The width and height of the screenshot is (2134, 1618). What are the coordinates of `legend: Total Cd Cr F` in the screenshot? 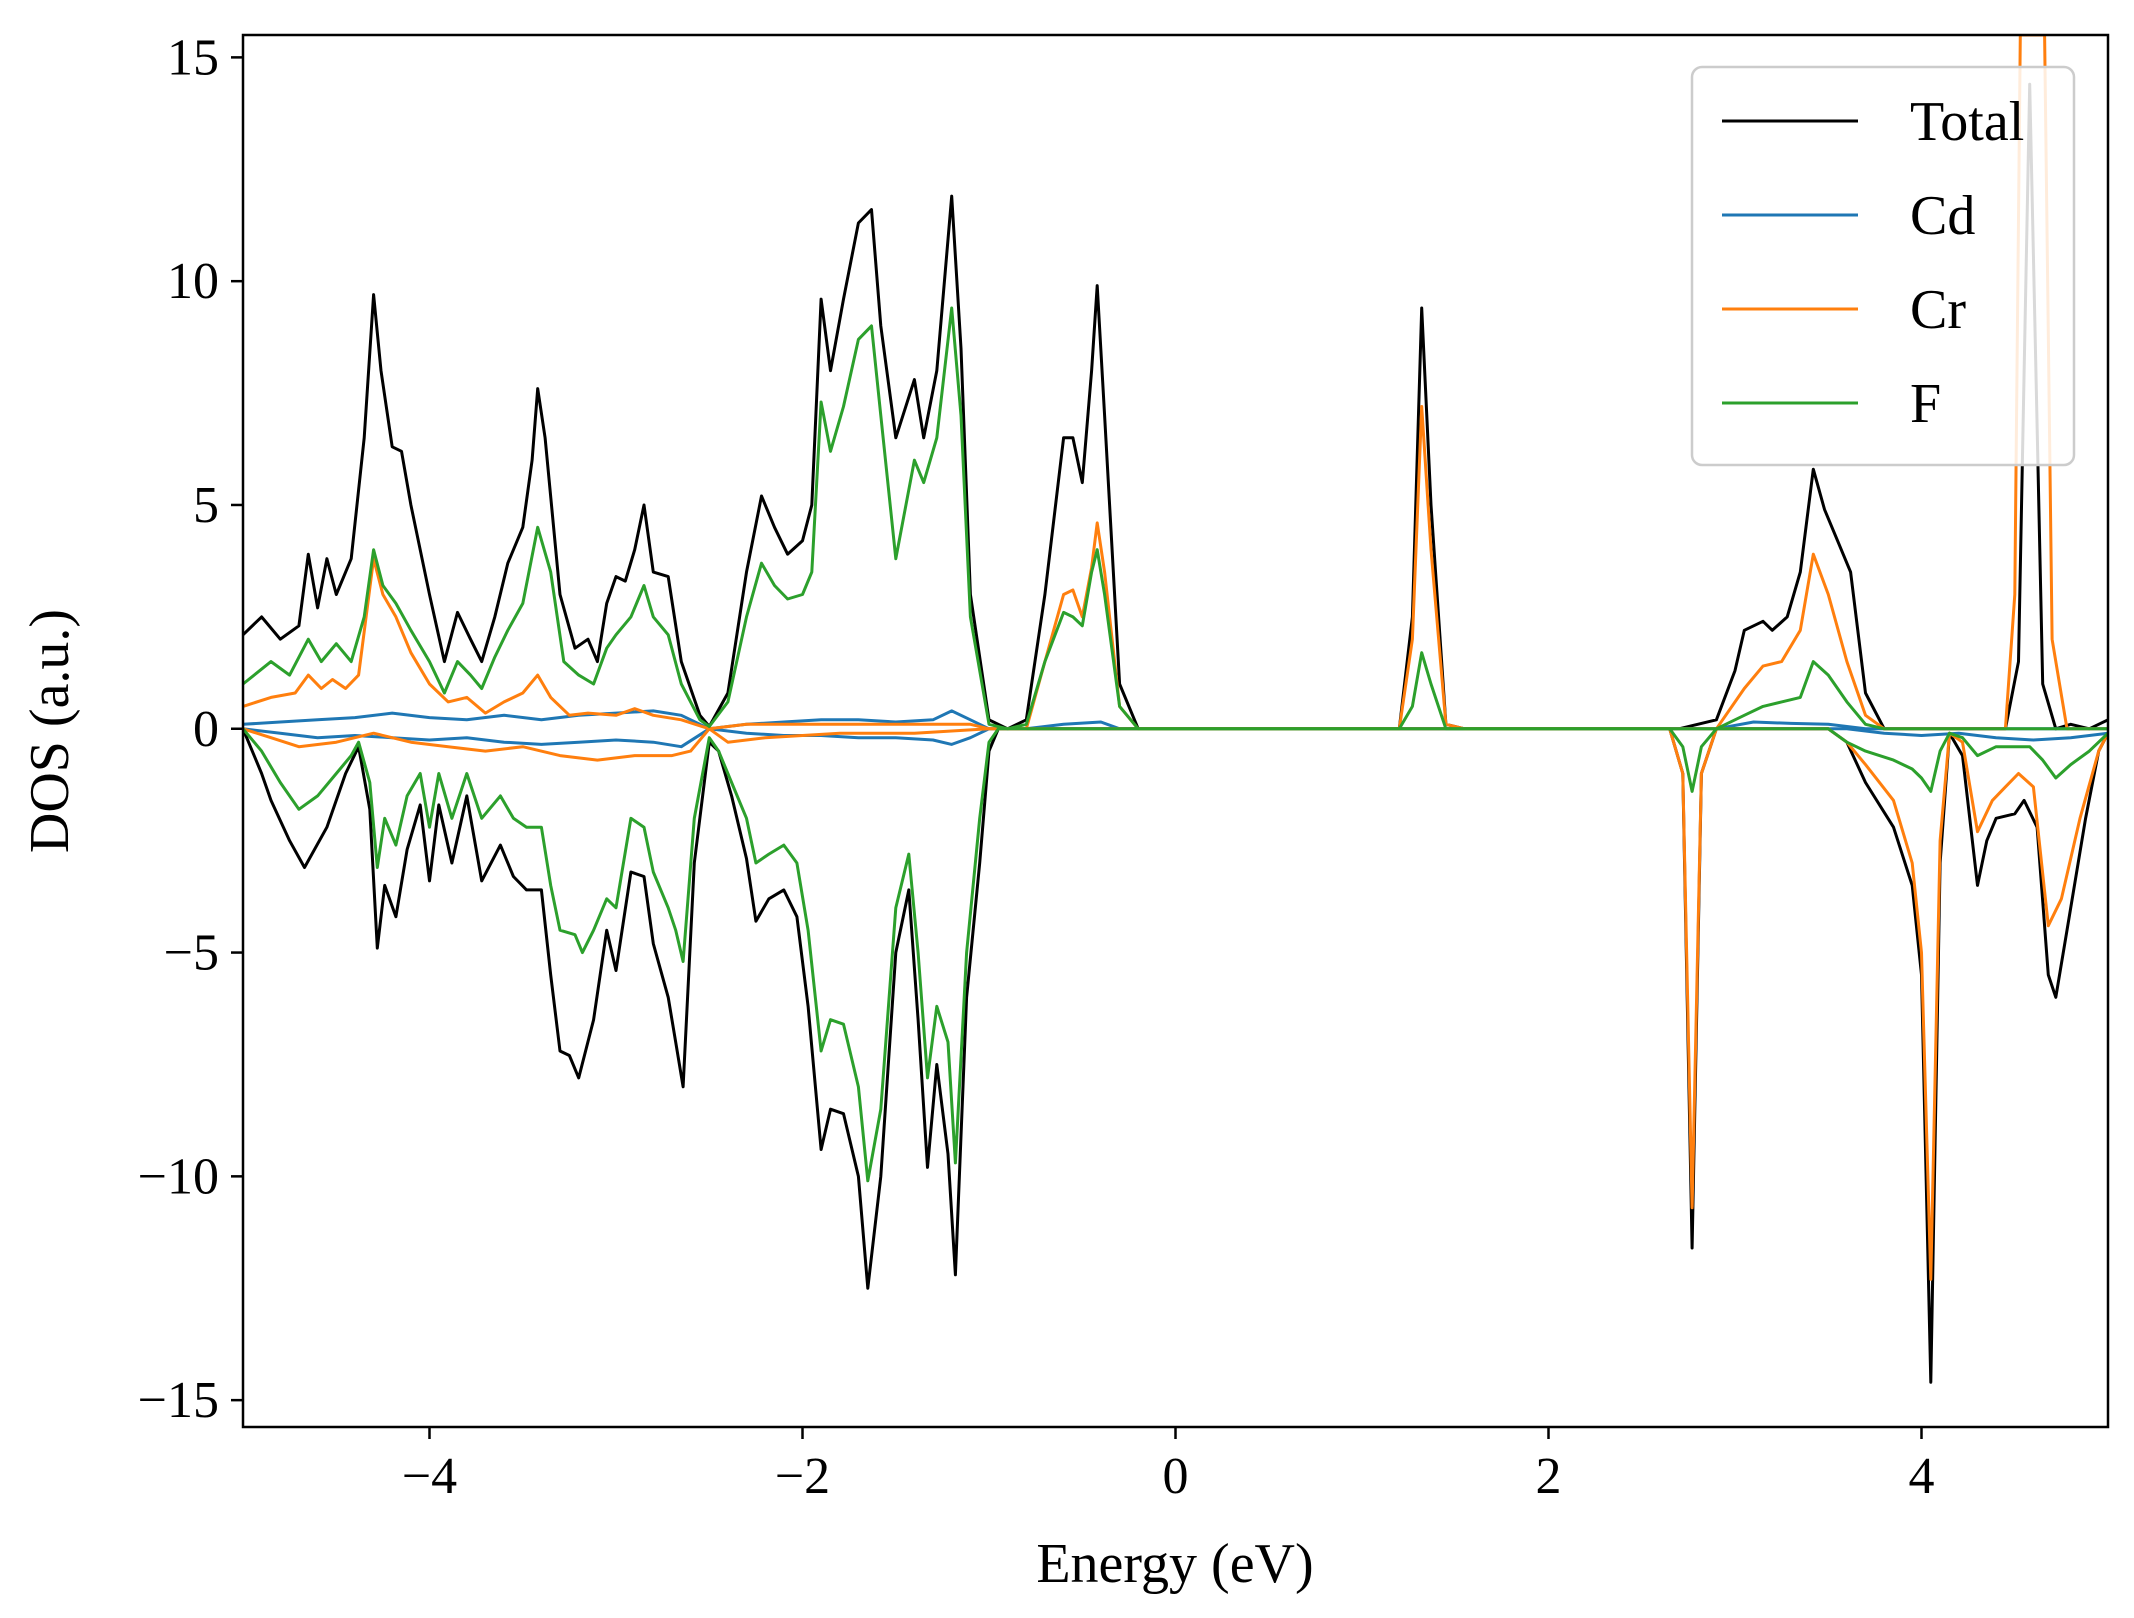 It's located at (1883, 266).